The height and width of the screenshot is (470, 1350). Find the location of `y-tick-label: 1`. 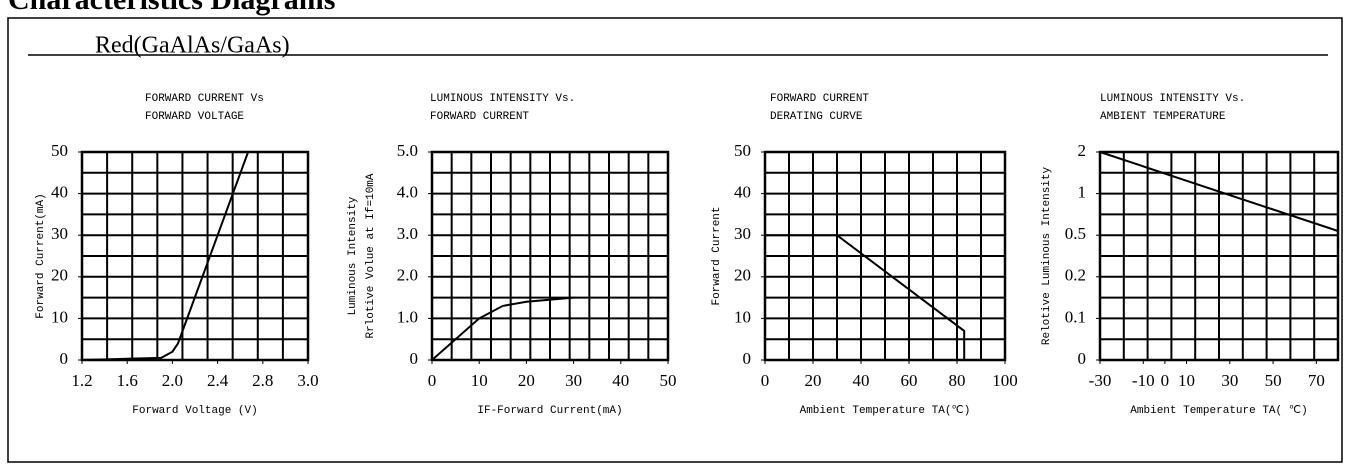

y-tick-label: 1 is located at coordinates (1082, 192).